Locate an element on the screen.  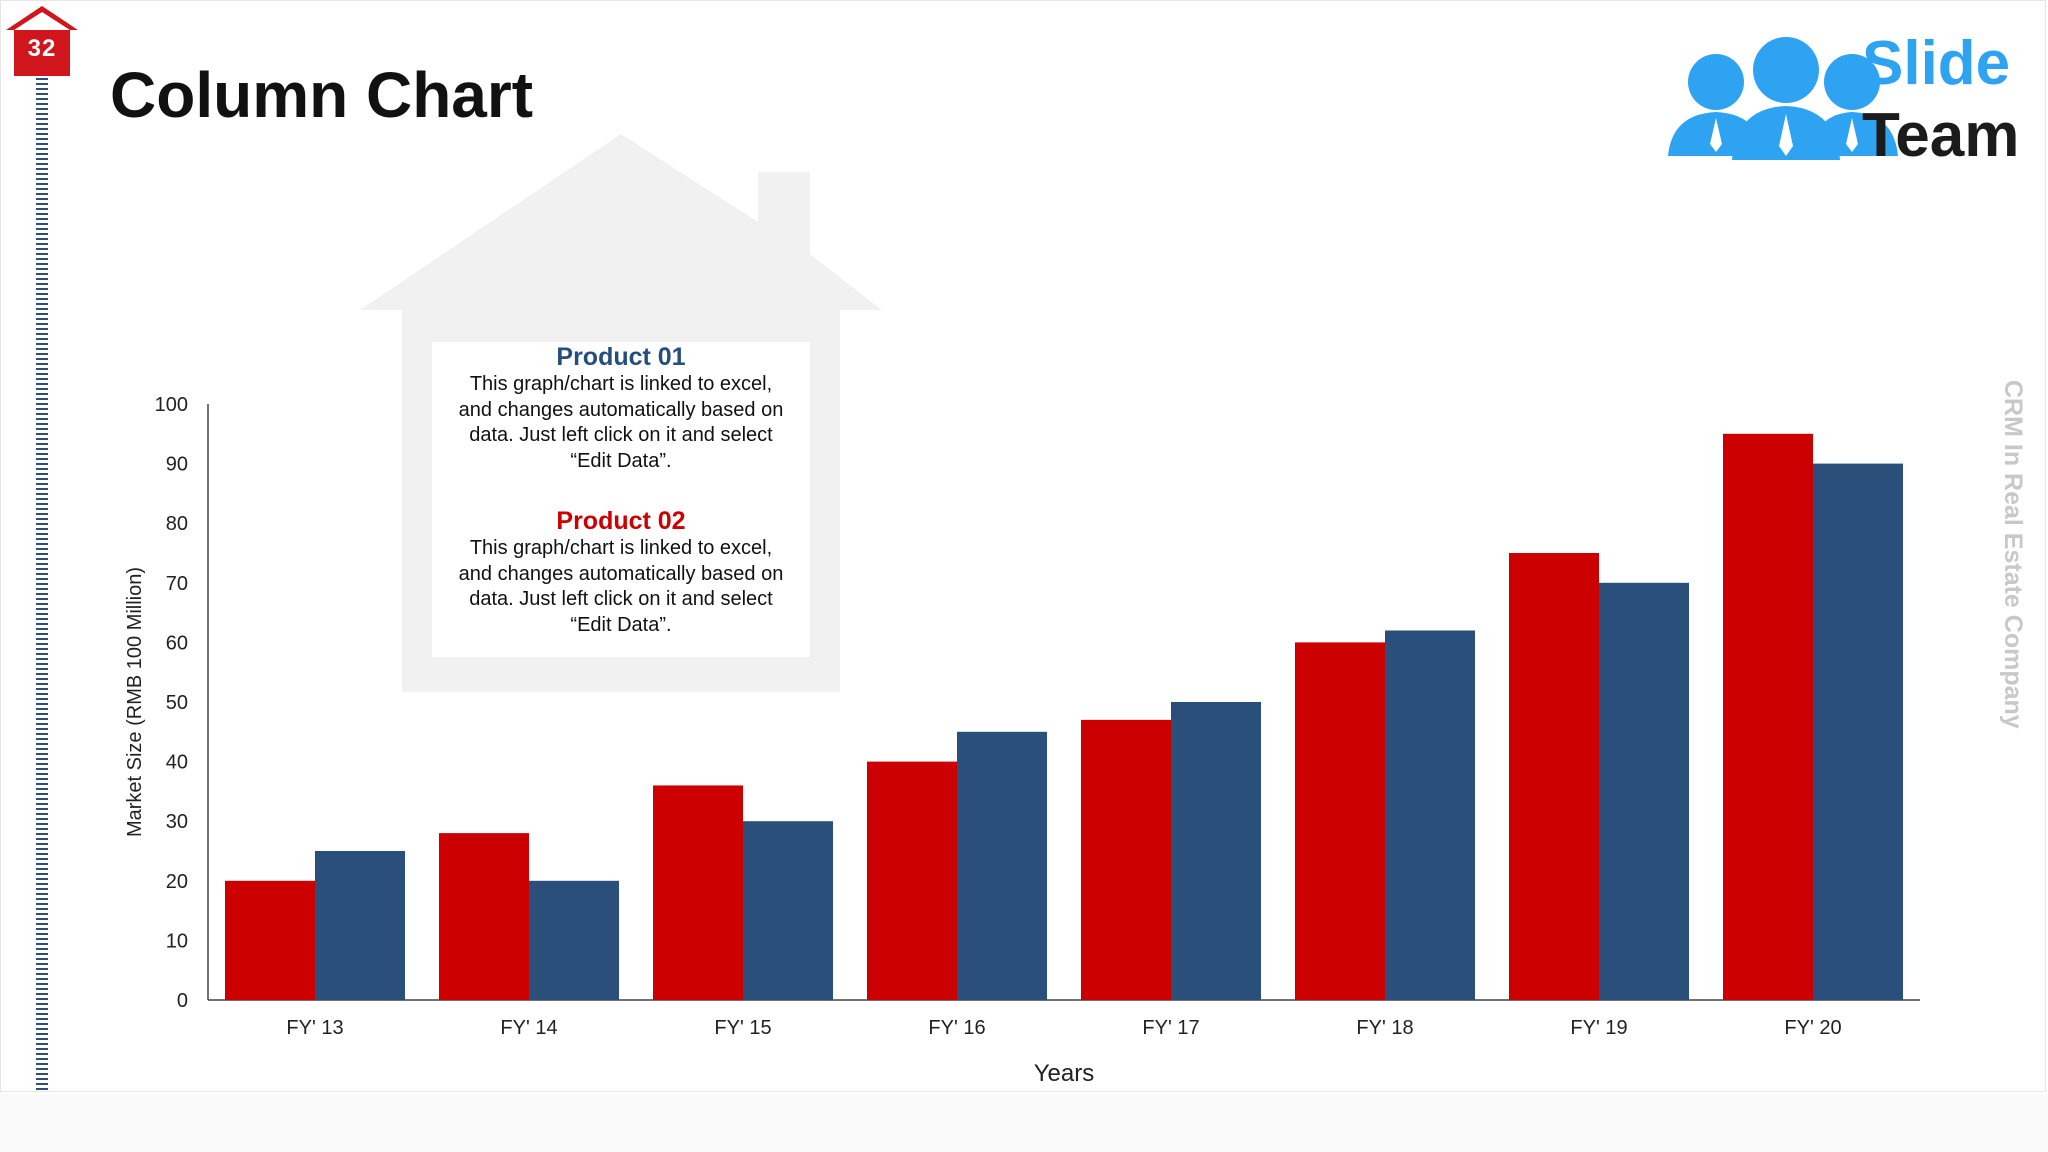
y-tick-label: 60 is located at coordinates (177, 643).